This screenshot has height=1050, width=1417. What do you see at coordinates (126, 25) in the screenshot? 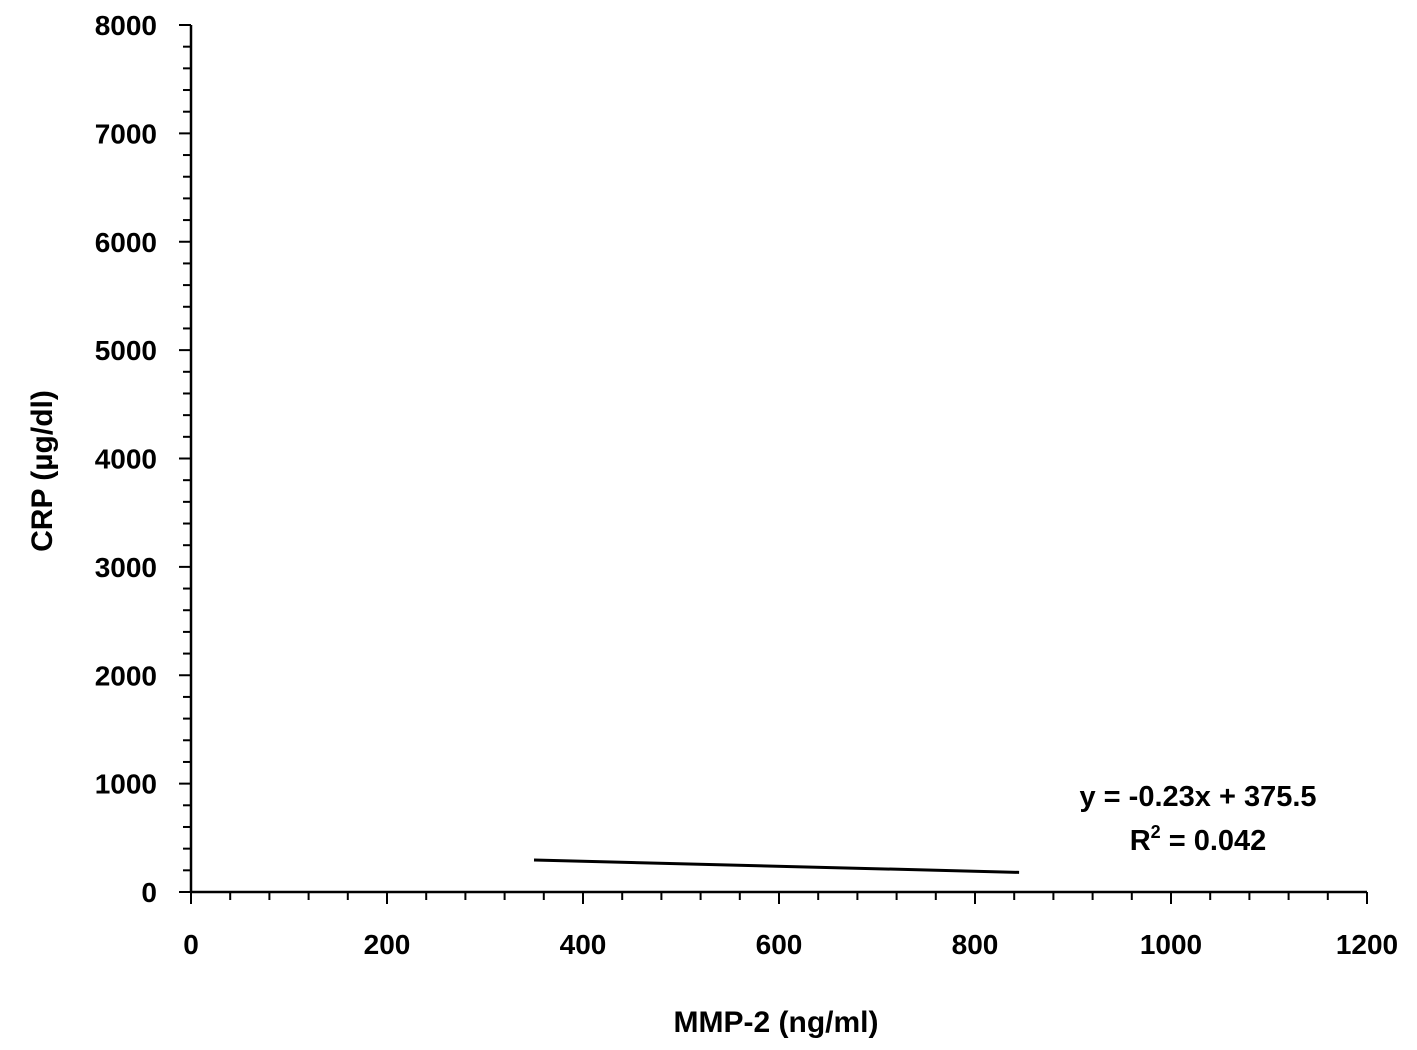
I see `y-tick-label: 8000` at bounding box center [126, 25].